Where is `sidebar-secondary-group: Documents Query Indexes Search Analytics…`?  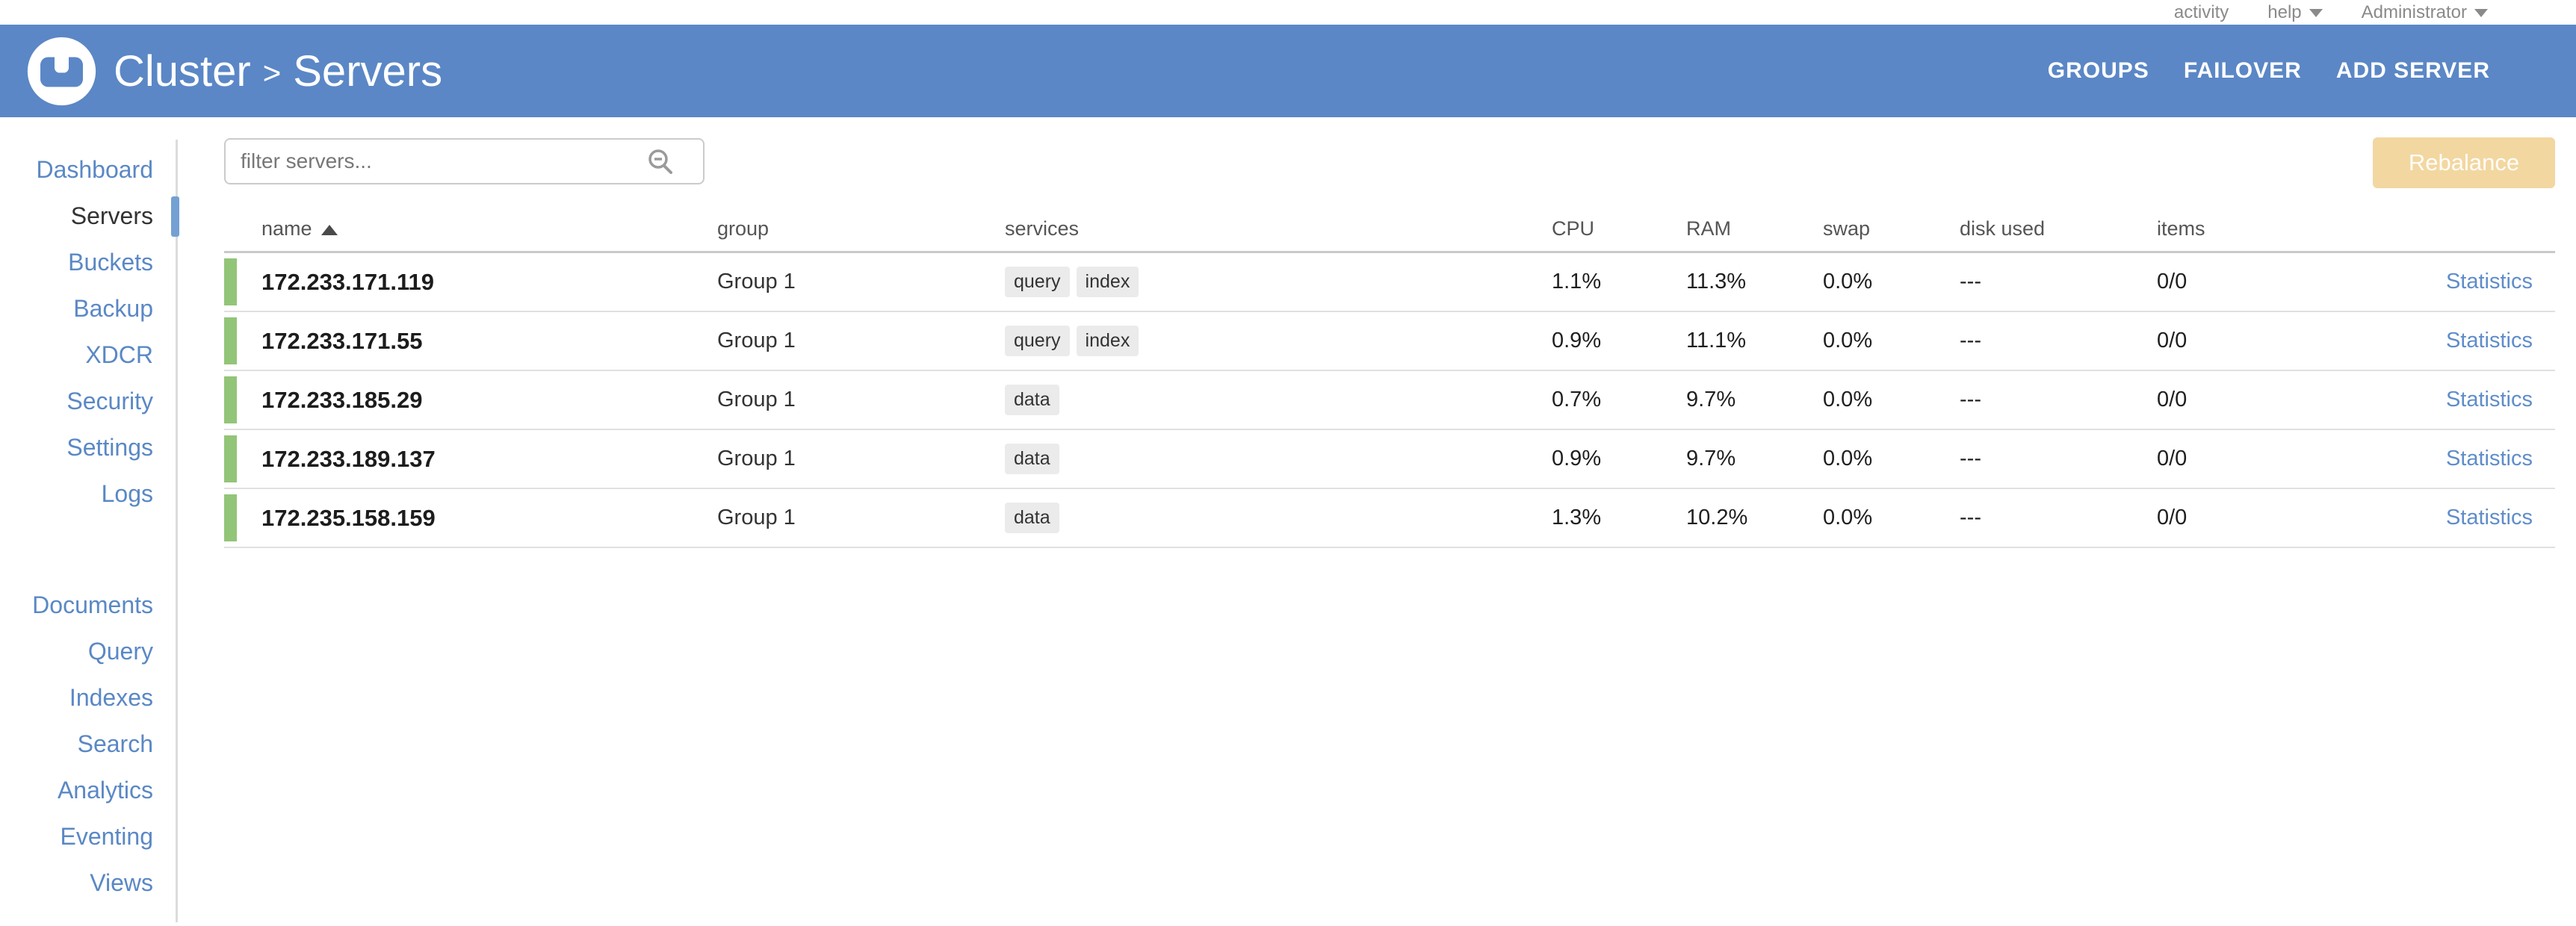
sidebar-secondary-group: Documents Query Indexes Search Analytics… is located at coordinates (89, 730).